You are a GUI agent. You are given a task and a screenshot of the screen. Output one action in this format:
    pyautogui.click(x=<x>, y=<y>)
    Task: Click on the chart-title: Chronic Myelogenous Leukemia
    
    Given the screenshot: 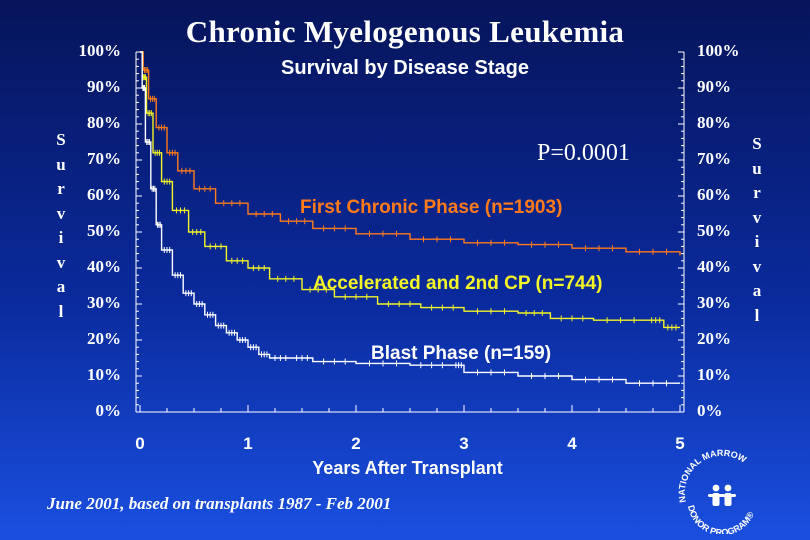 What is the action you would take?
    pyautogui.click(x=405, y=31)
    